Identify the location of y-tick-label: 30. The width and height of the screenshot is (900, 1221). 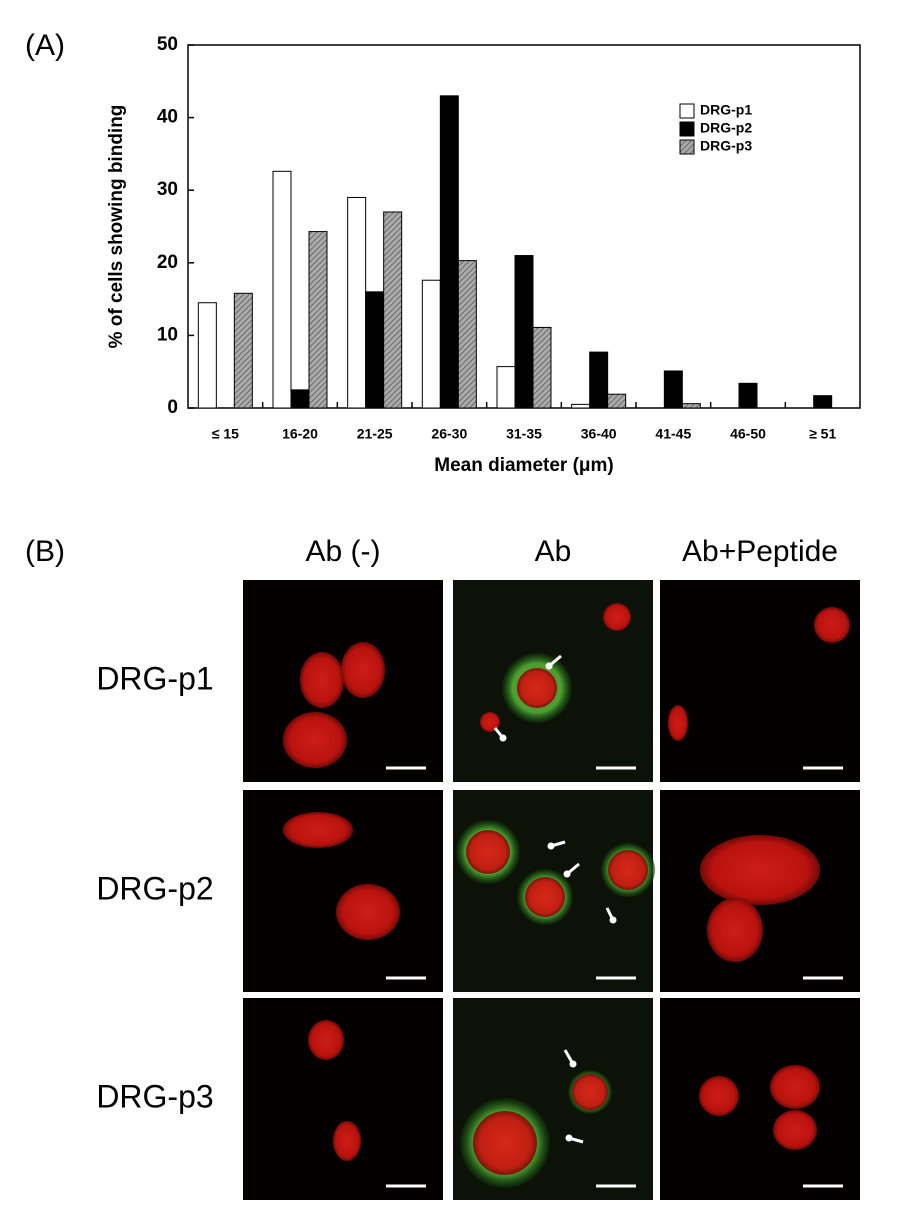
(167, 189).